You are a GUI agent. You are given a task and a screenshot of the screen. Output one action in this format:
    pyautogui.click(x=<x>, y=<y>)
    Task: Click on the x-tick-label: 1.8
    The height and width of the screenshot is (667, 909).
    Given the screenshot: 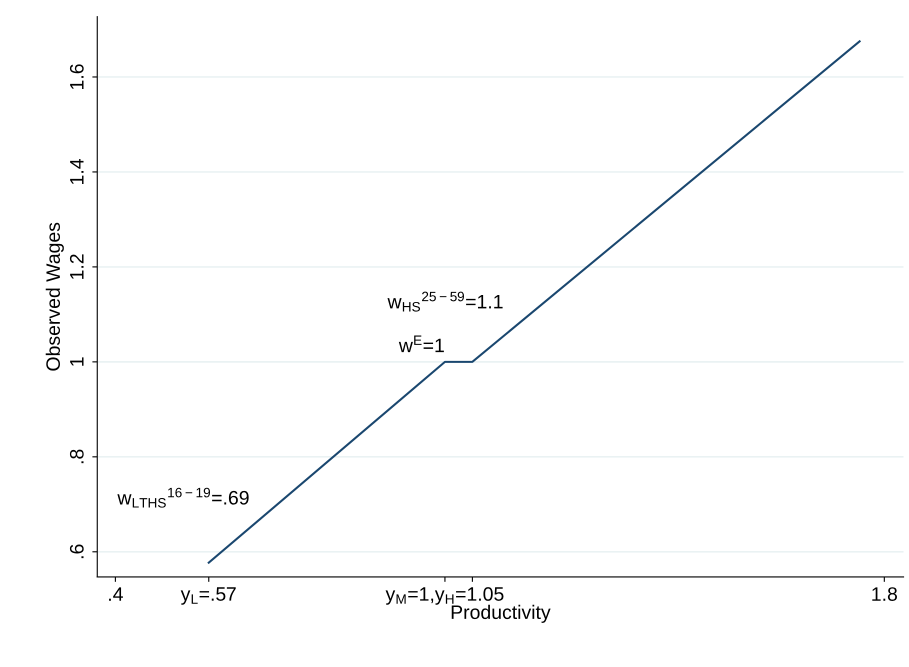 What is the action you would take?
    pyautogui.click(x=884, y=594)
    